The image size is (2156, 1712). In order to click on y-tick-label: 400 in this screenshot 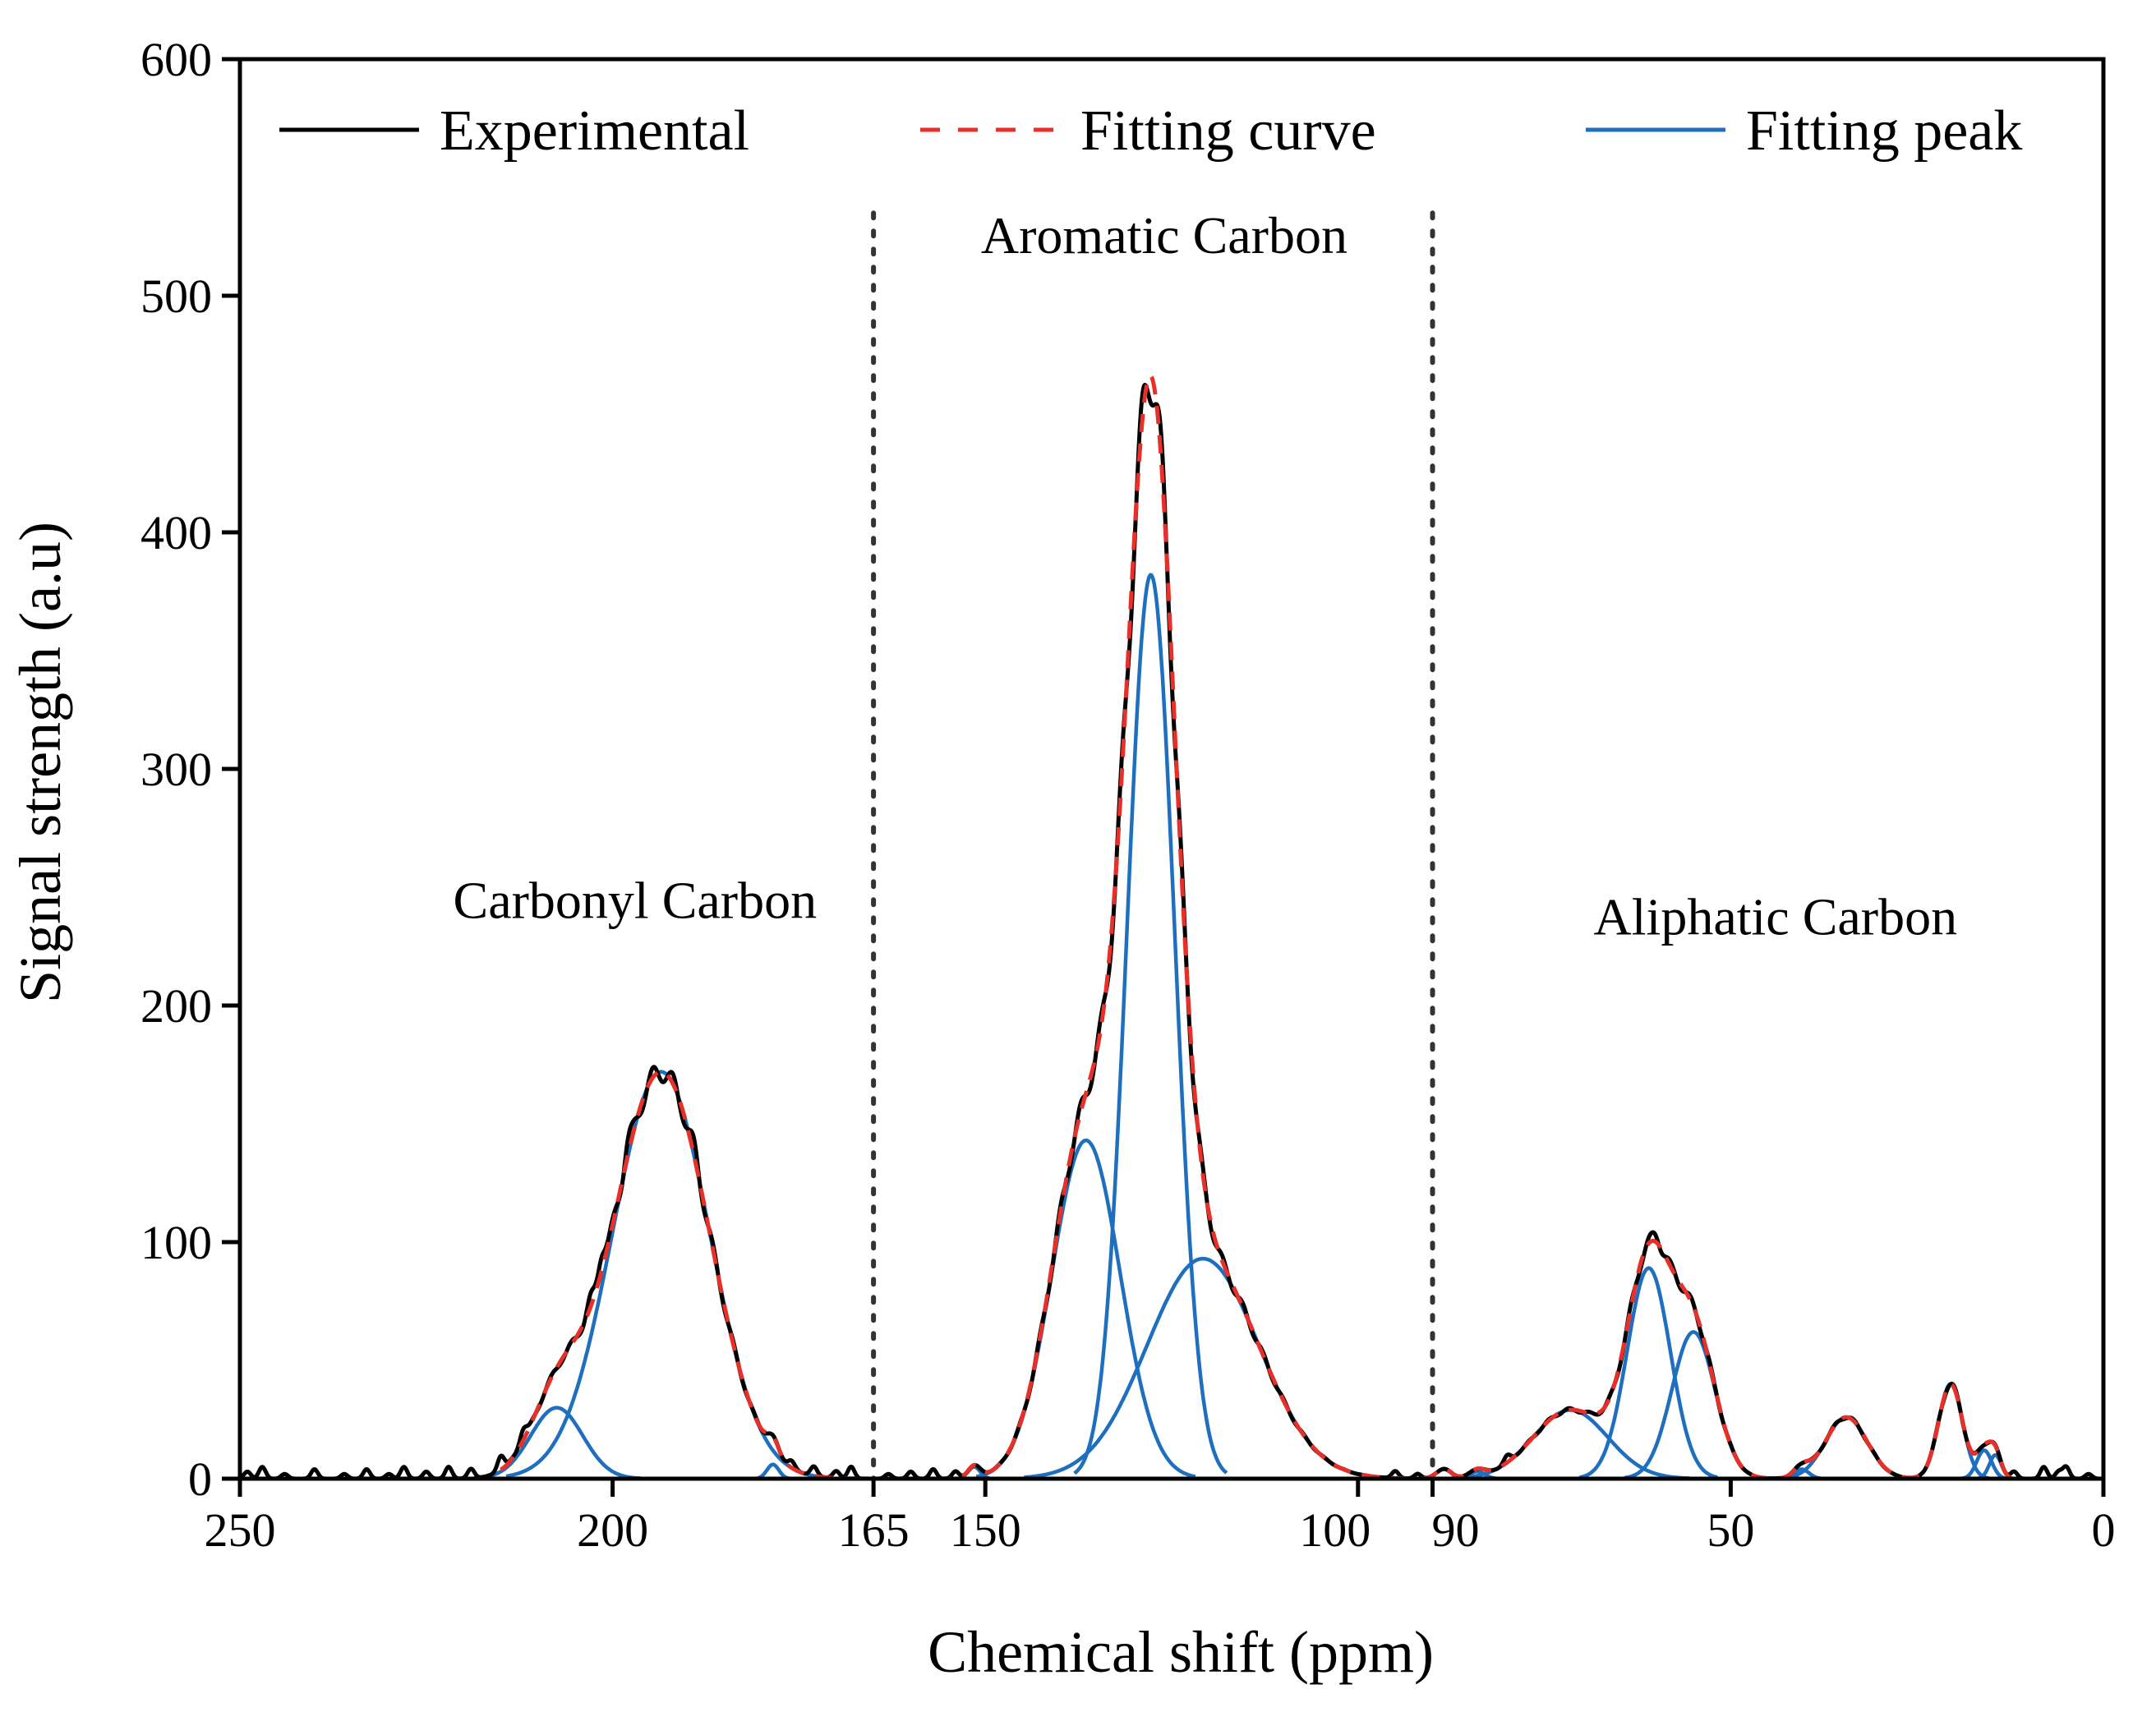, I will do `click(176, 532)`.